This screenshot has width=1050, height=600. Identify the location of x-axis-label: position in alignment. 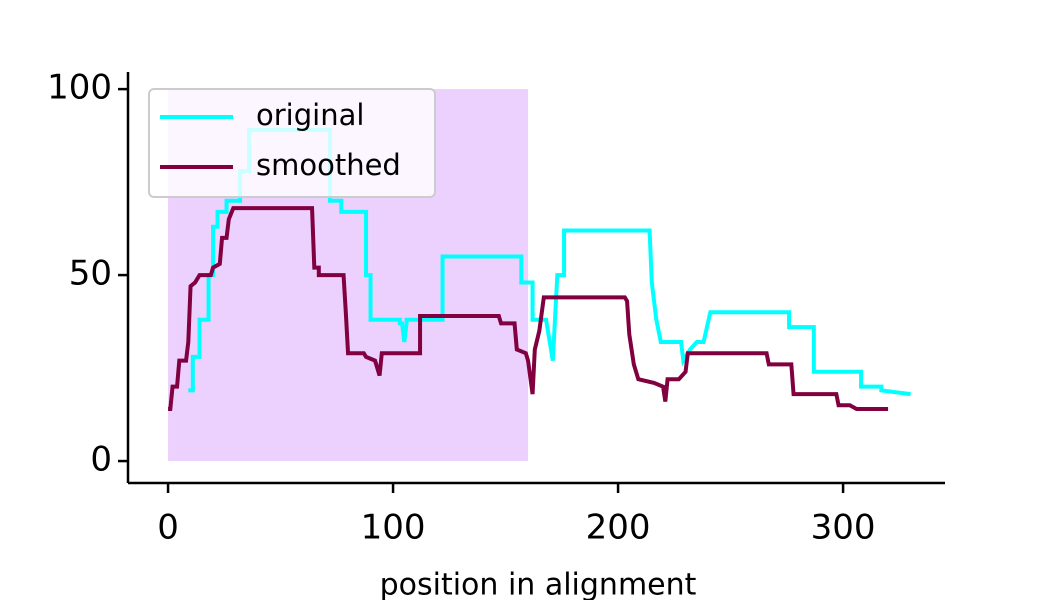
(538, 584).